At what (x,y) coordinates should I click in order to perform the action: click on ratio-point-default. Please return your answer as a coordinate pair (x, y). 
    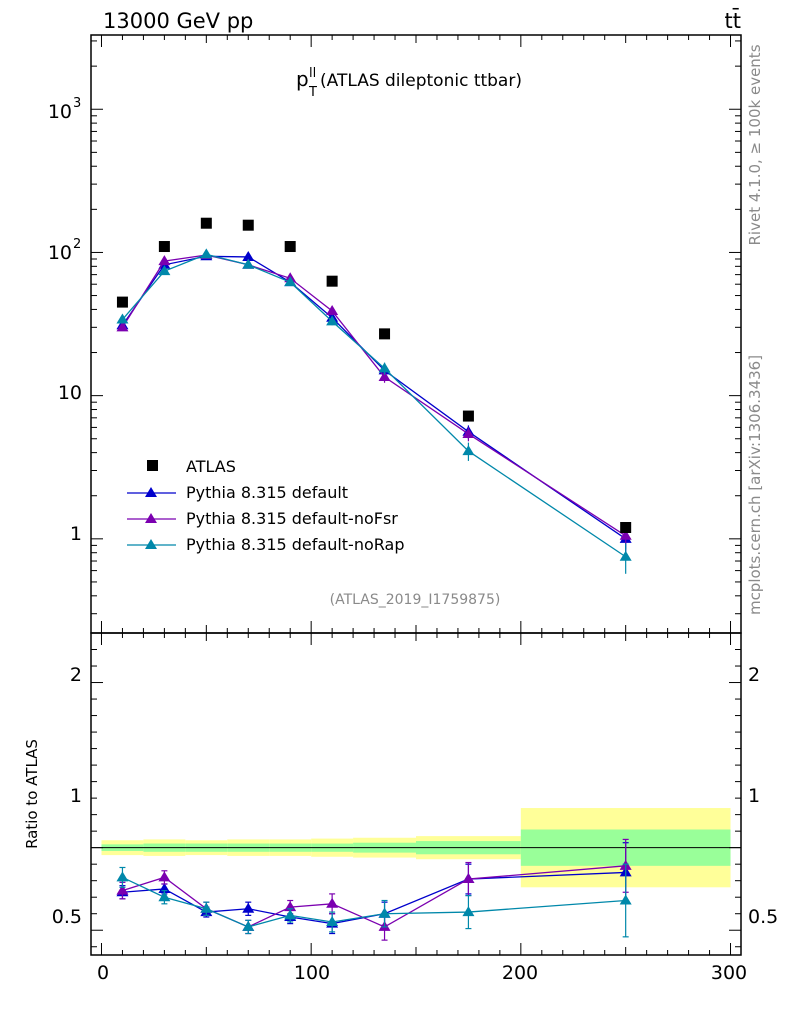
    Looking at the image, I should click on (248, 907).